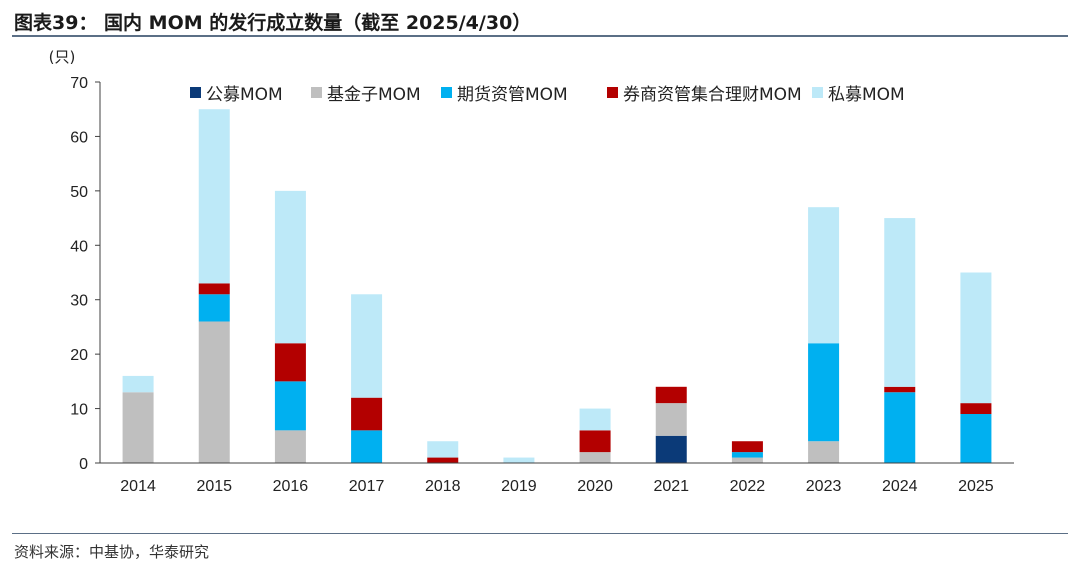 The height and width of the screenshot is (565, 1080). Describe the element at coordinates (112, 552) in the screenshot. I see `source-note: 资料来源：中基协，华泰研究` at that location.